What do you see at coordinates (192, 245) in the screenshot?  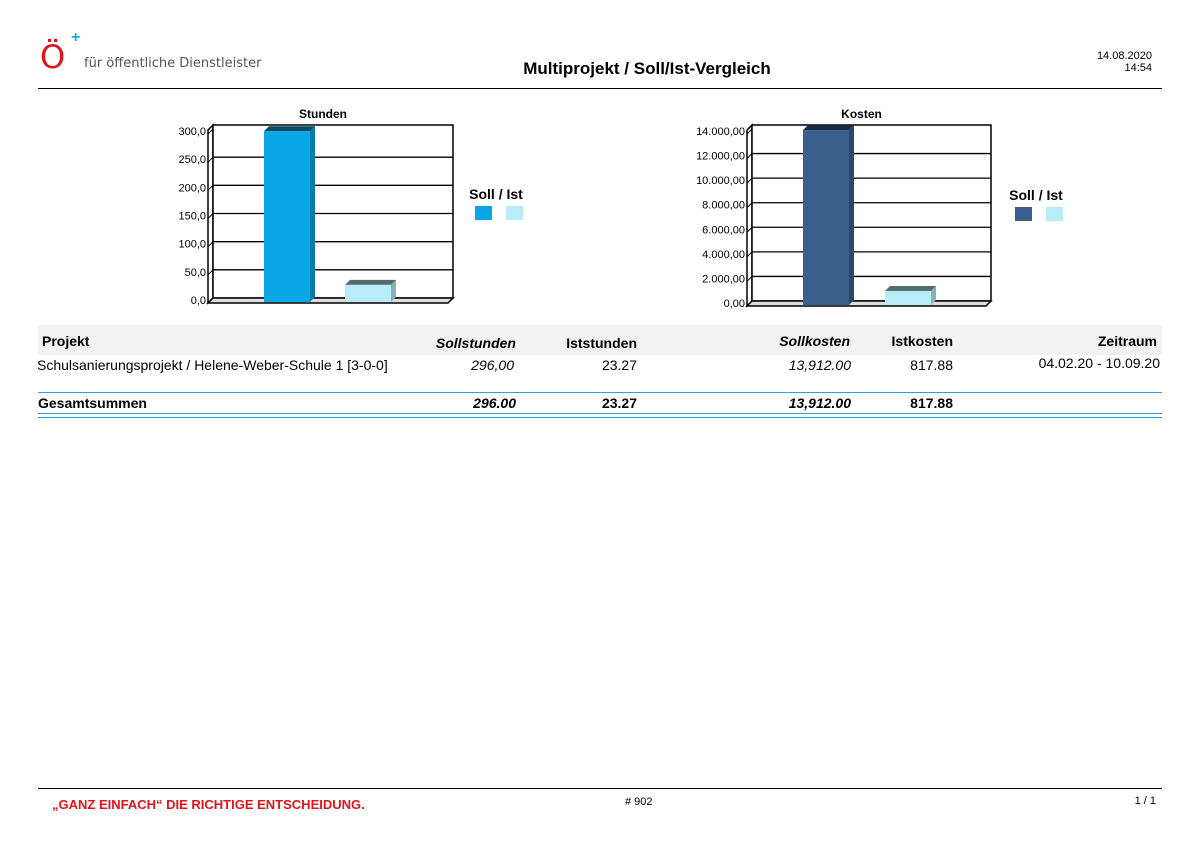 I see `y-tick-label: 100,0` at bounding box center [192, 245].